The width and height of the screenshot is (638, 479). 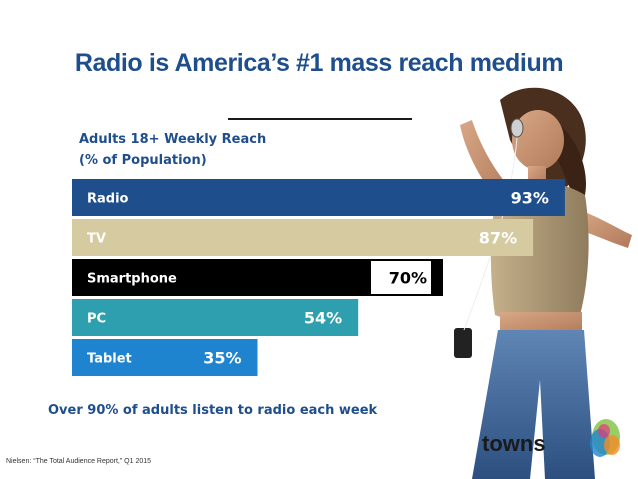 What do you see at coordinates (173, 139) in the screenshot?
I see `chart-subtitle-line-1: Adults 18+ Weekly Reach` at bounding box center [173, 139].